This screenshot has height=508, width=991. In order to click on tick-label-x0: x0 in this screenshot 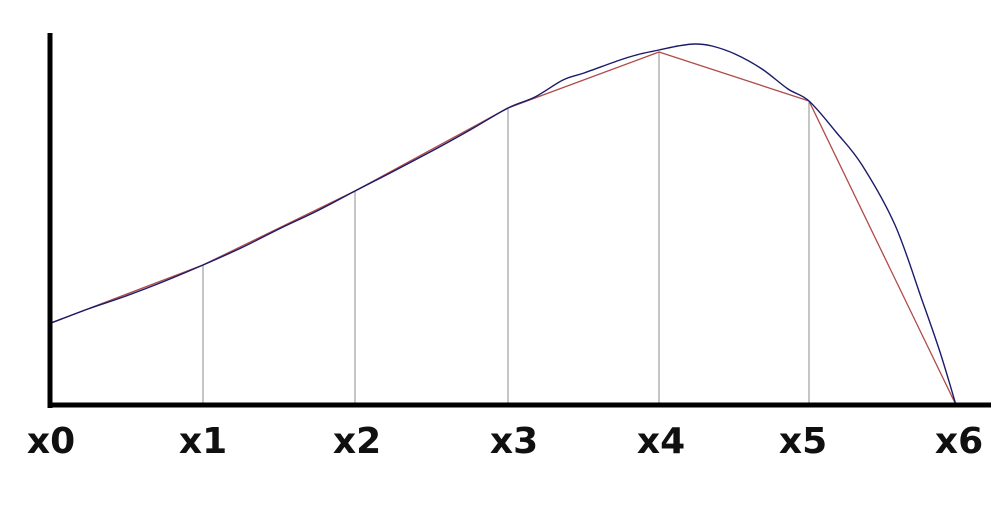, I will do `click(51, 441)`.